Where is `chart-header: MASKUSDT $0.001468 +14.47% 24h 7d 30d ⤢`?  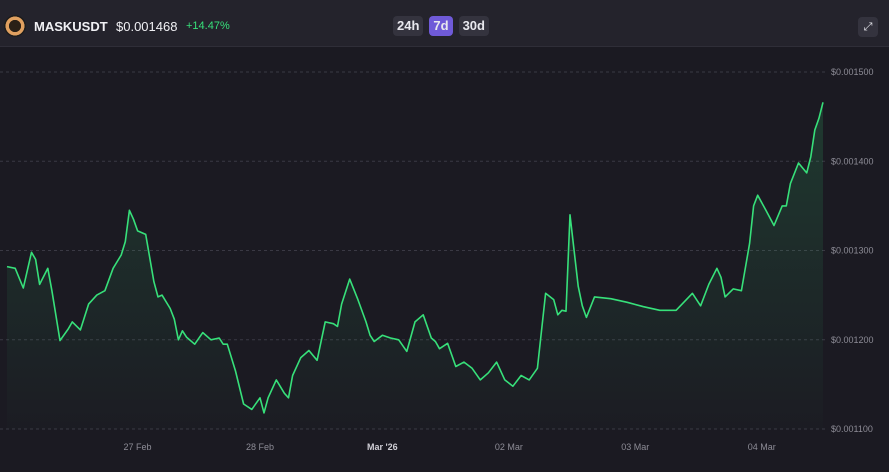
chart-header: MASKUSDT $0.001468 +14.47% 24h 7d 30d ⤢ is located at coordinates (444, 23).